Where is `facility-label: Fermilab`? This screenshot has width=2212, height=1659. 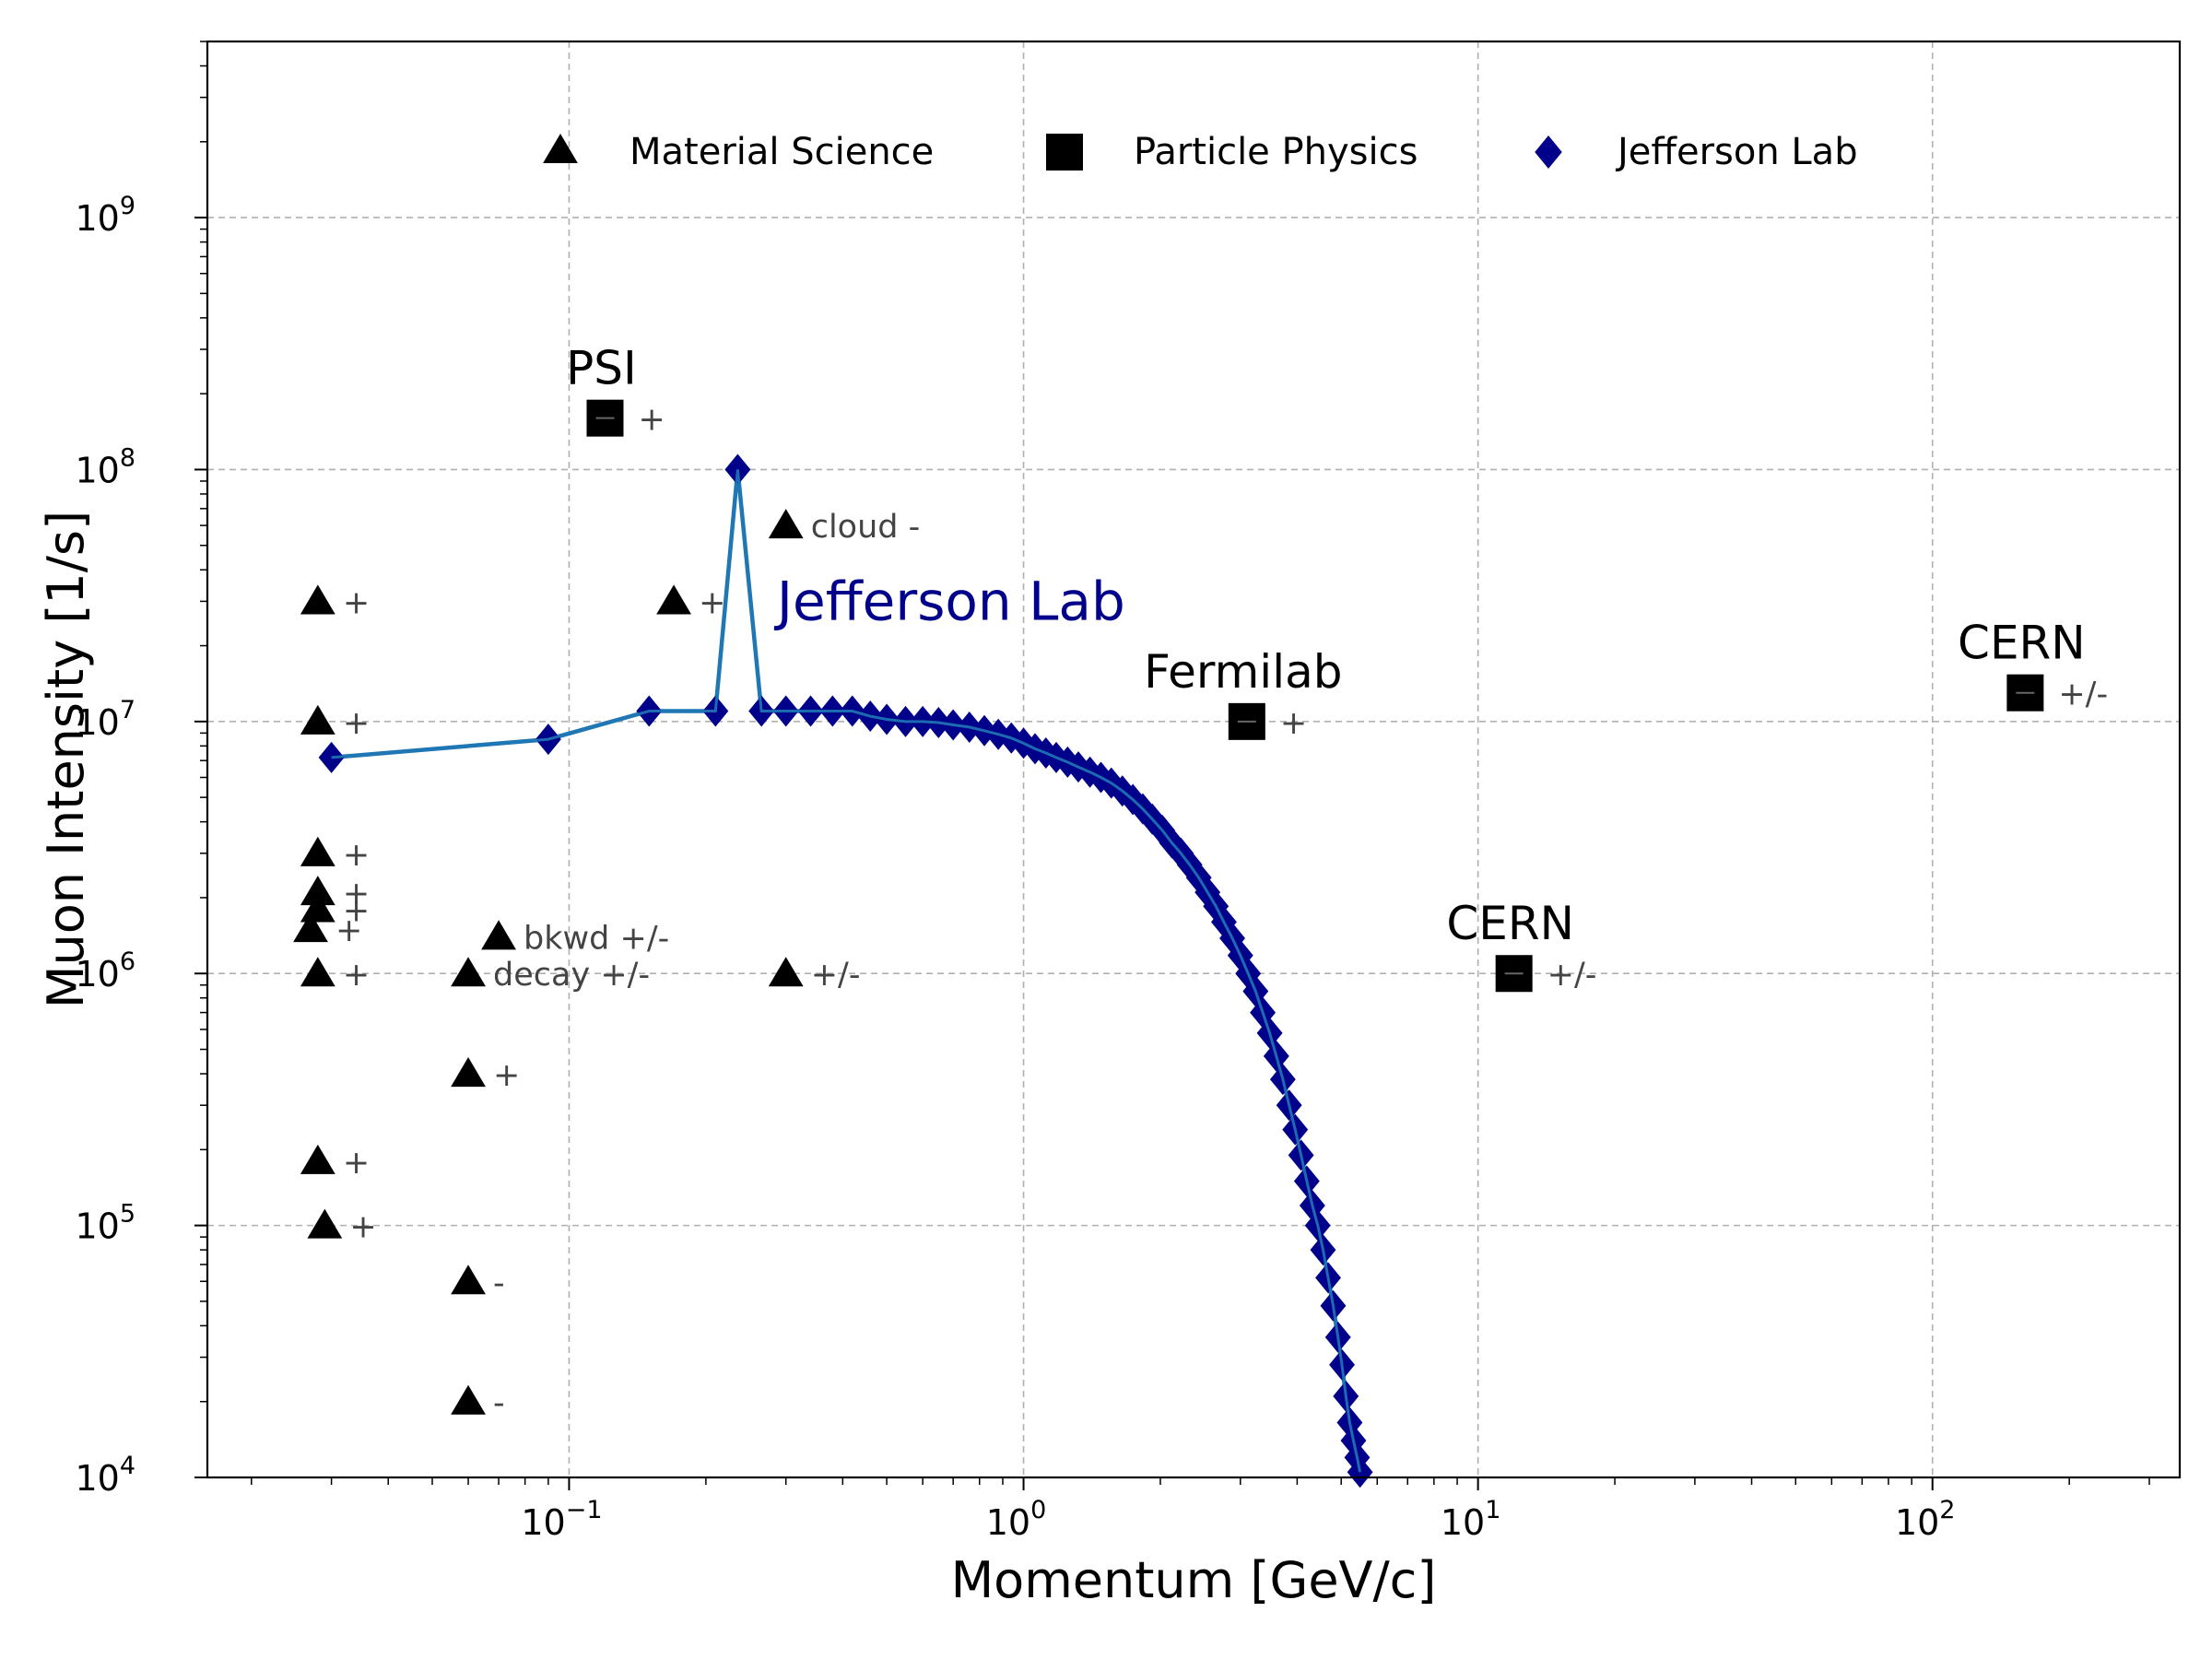 facility-label: Fermilab is located at coordinates (1243, 672).